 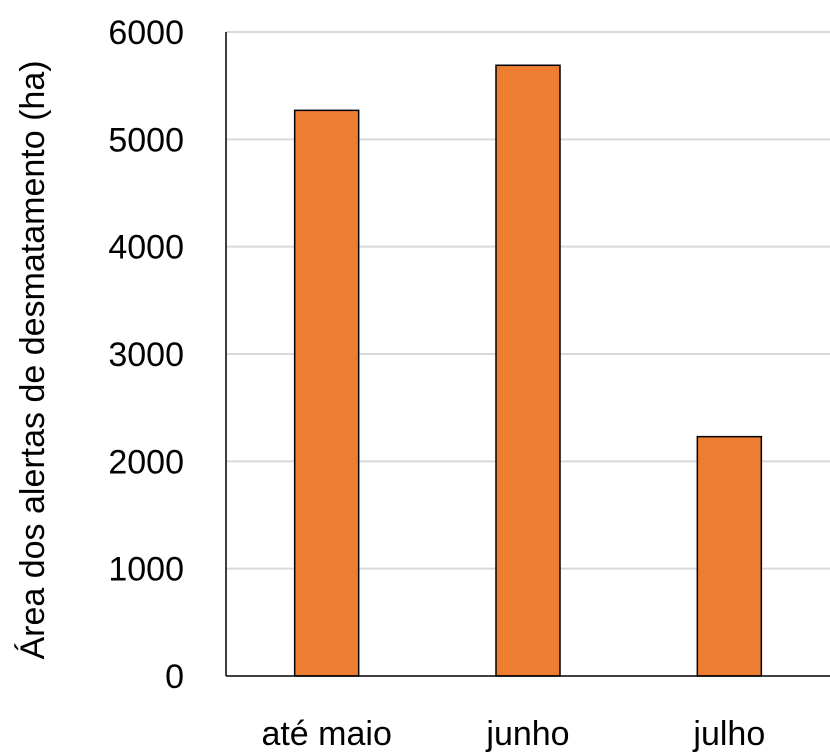 I want to click on x-tick-label: julho, so click(x=728, y=734).